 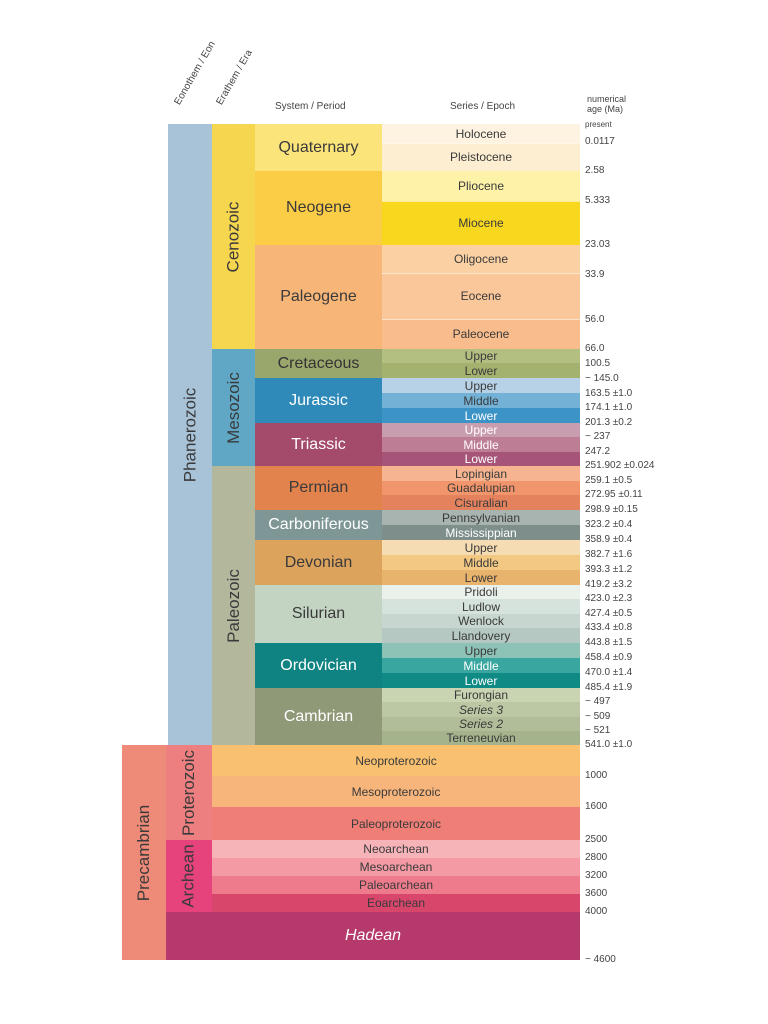 What do you see at coordinates (481, 488) in the screenshot?
I see `epoch-guadalupian: Guadalupian` at bounding box center [481, 488].